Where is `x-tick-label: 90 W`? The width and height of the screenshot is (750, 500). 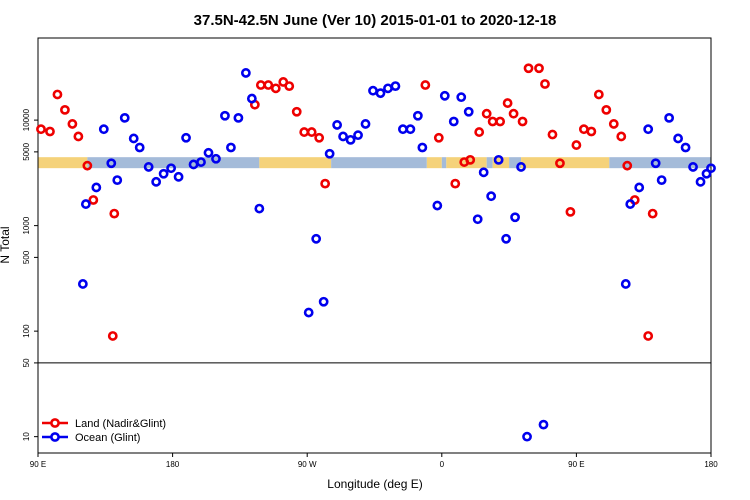
x-tick-label: 90 W is located at coordinates (307, 464).